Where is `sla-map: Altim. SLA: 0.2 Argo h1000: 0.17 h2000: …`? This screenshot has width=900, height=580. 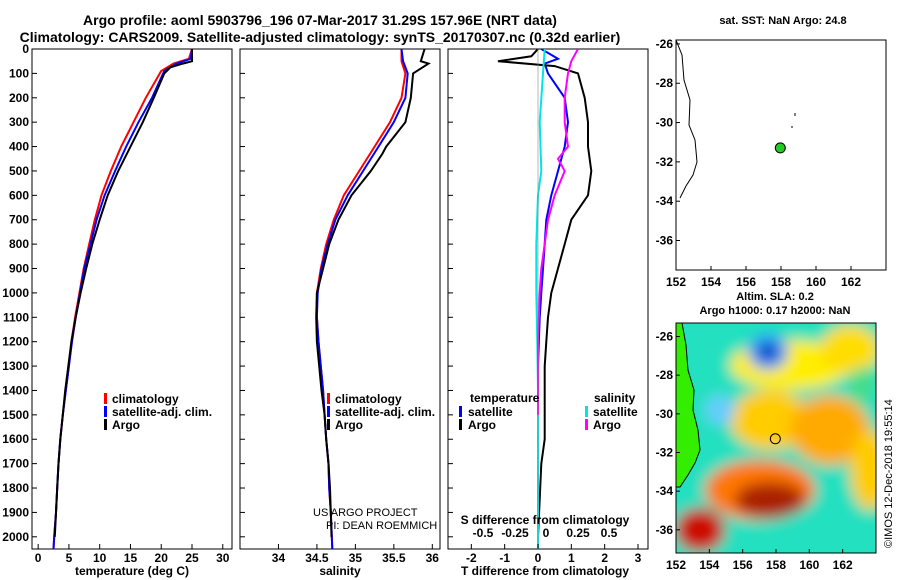
sla-map: Altim. SLA: 0.2 Argo h1000: 0.17 h2000: … is located at coordinates (766, 431).